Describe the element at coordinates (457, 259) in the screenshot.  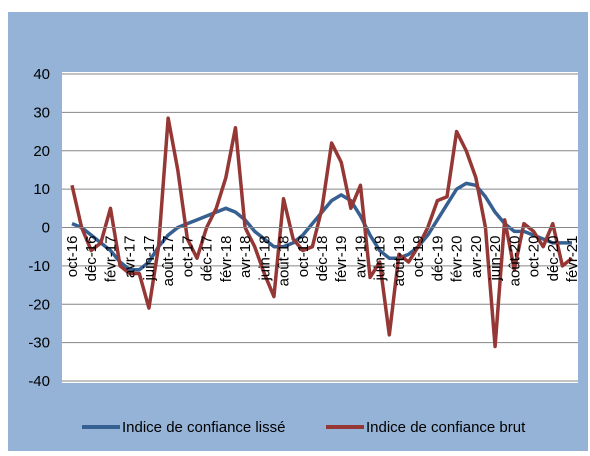
I see `x-tick-label: févr-20` at that location.